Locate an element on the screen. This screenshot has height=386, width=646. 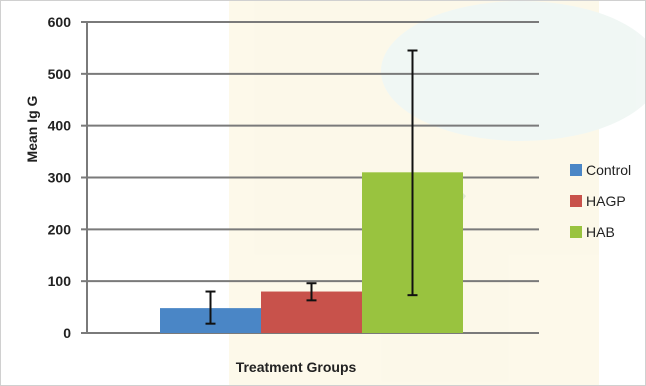
x-axis-title: Treatment Groups is located at coordinates (296, 367).